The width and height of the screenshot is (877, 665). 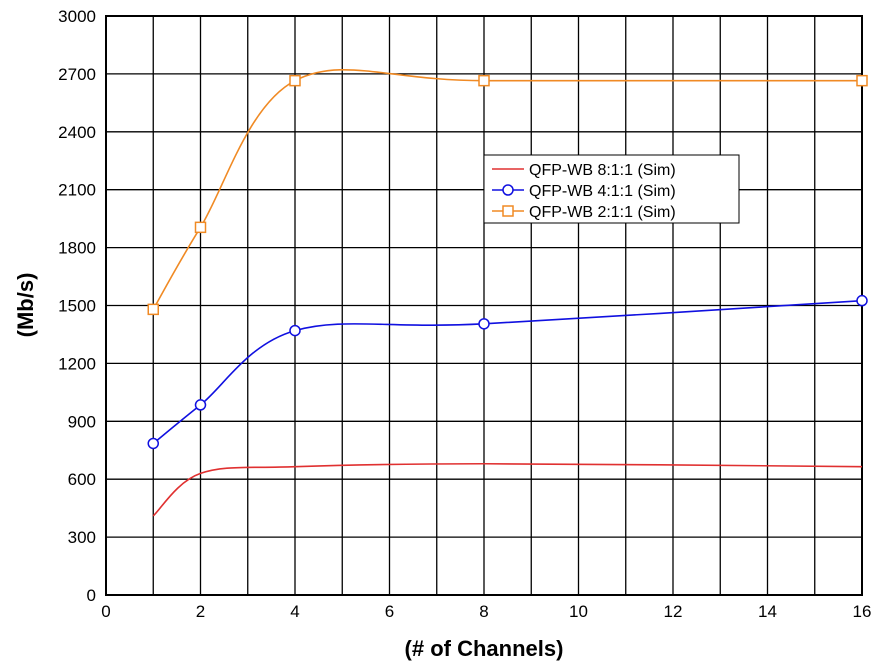 What do you see at coordinates (77, 132) in the screenshot?
I see `y-tick-label: 2400` at bounding box center [77, 132].